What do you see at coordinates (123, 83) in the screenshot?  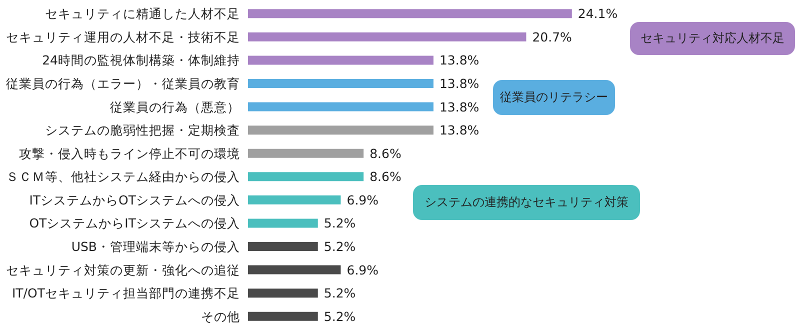 I see `y-tick-label: 従業員の行為（エラー）・従業員の教育` at bounding box center [123, 83].